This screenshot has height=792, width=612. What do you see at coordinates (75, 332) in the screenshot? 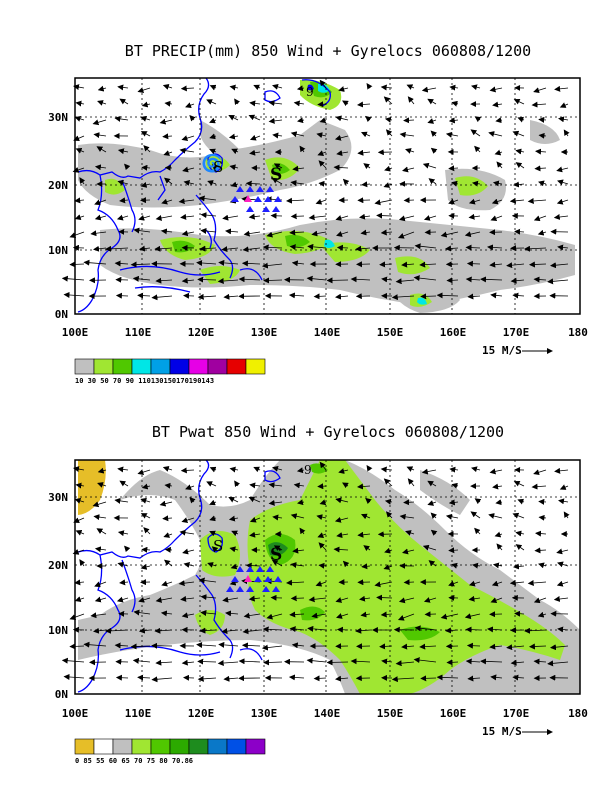
I see `x-tick-label: 100E` at bounding box center [75, 332].